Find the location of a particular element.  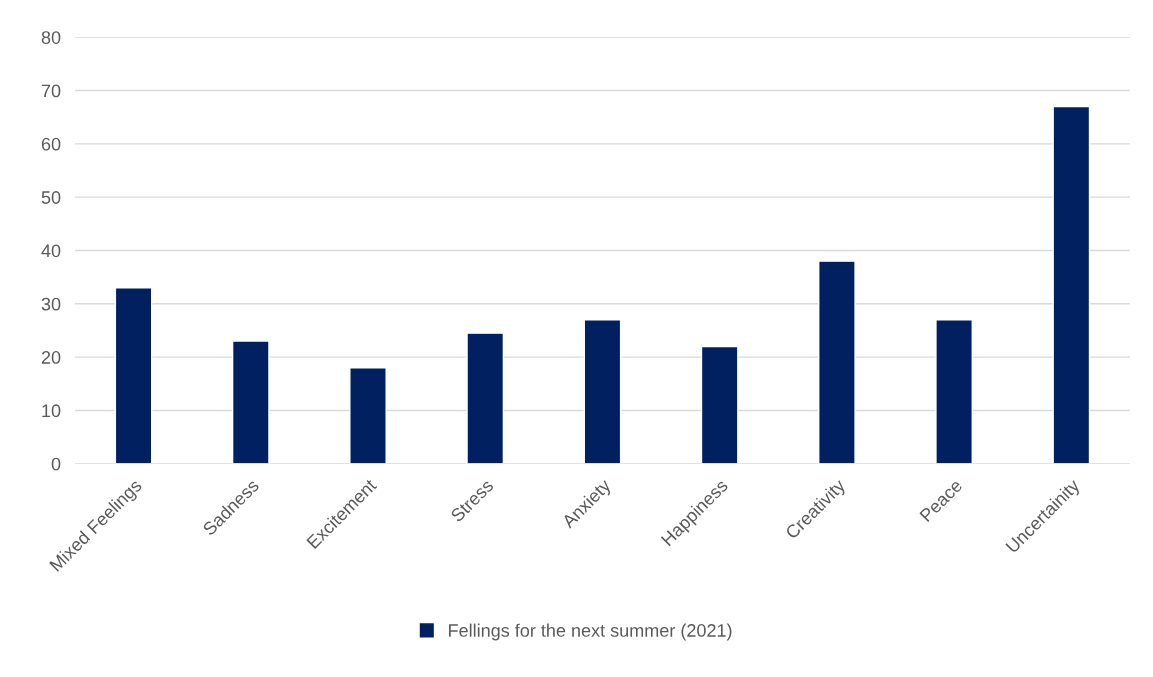

y-tick-label: 60 is located at coordinates (51, 144).